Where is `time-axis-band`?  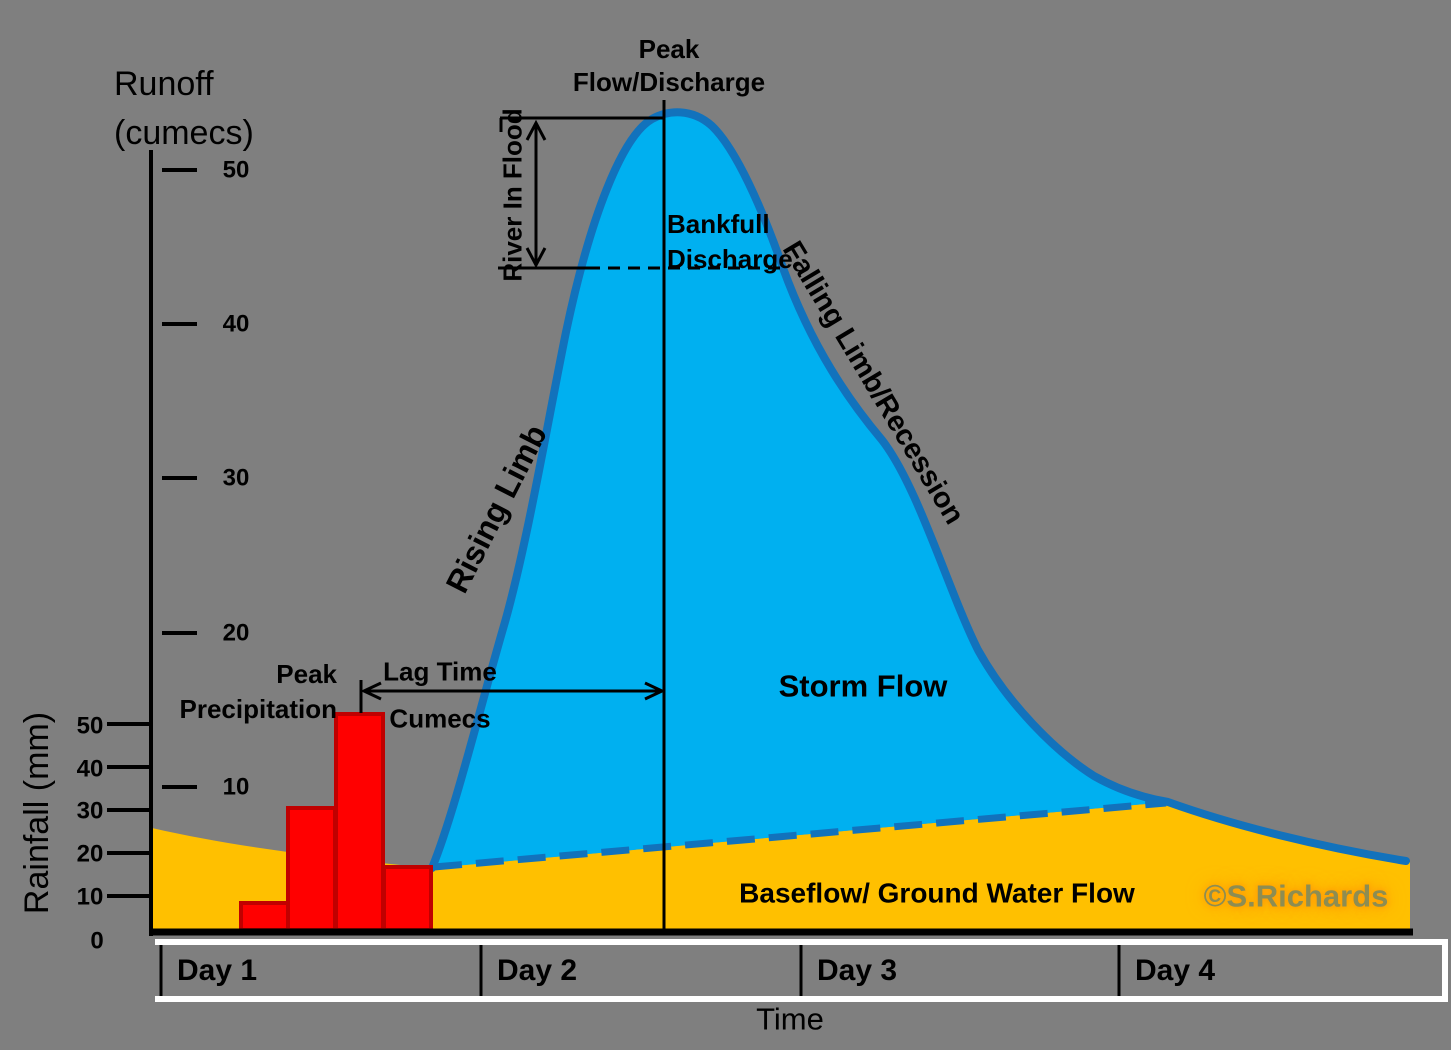
time-axis-band is located at coordinates (801, 970).